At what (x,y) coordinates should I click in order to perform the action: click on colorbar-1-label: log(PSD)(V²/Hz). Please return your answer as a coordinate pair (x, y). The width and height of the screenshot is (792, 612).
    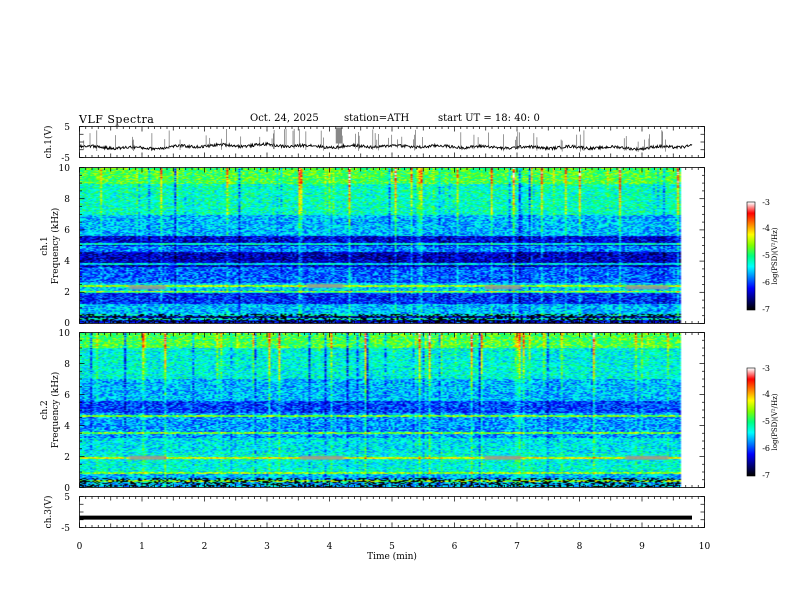
    Looking at the image, I should click on (775, 255).